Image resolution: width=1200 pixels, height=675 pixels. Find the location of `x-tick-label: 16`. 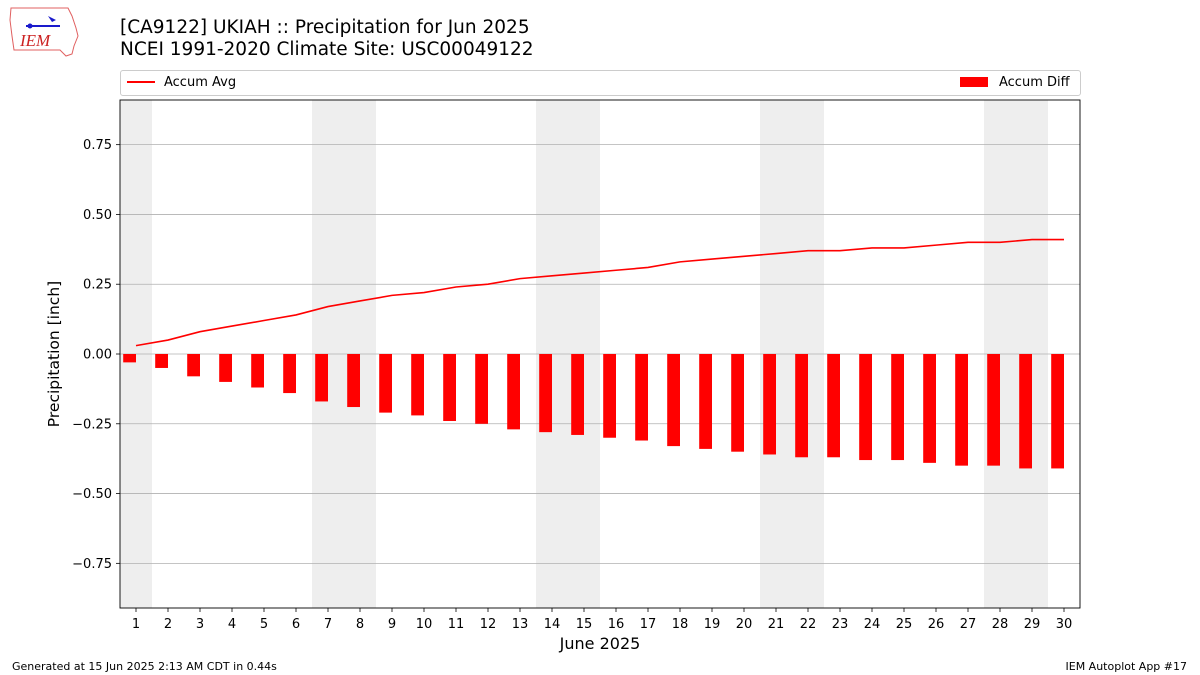

x-tick-label: 16 is located at coordinates (616, 624).